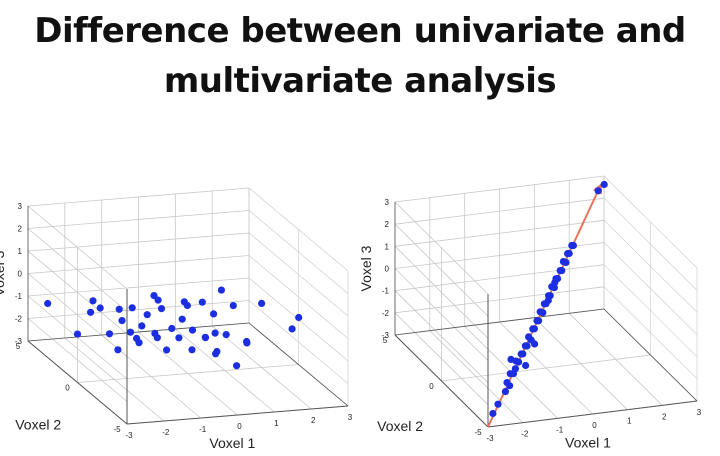  Describe the element at coordinates (360, 31) in the screenshot. I see `title-line-1: Difference between univariate and` at that location.